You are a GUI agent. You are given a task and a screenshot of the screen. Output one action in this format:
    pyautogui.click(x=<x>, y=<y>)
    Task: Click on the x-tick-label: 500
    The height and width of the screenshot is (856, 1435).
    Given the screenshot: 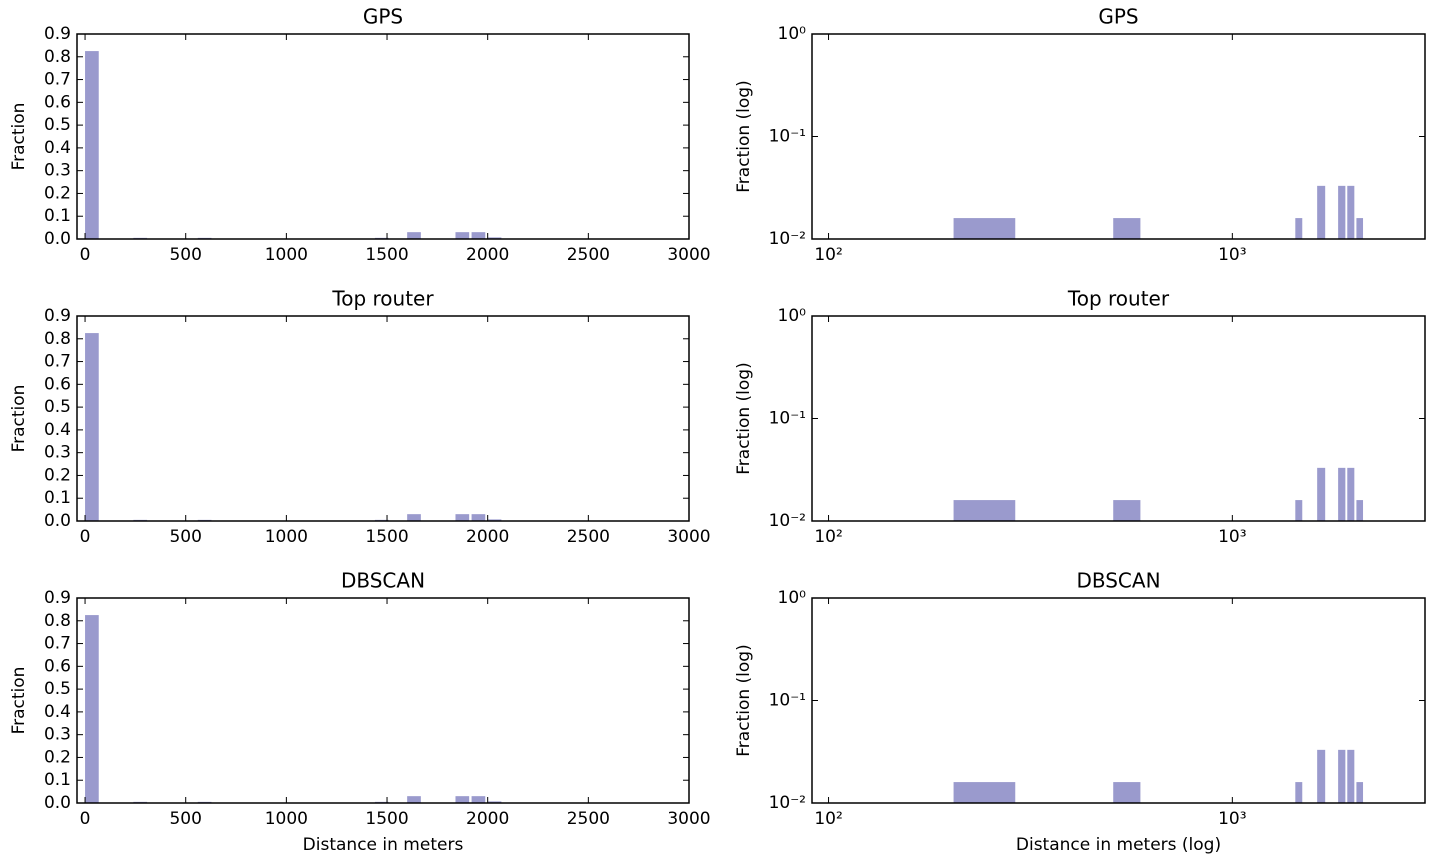 What is the action you would take?
    pyautogui.click(x=185, y=819)
    